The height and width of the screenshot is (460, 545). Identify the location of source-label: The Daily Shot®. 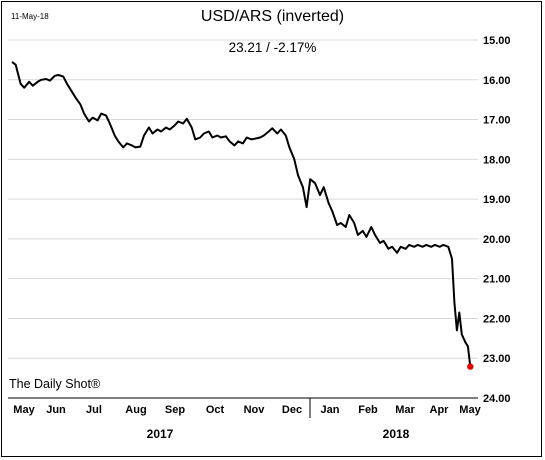
(55, 384).